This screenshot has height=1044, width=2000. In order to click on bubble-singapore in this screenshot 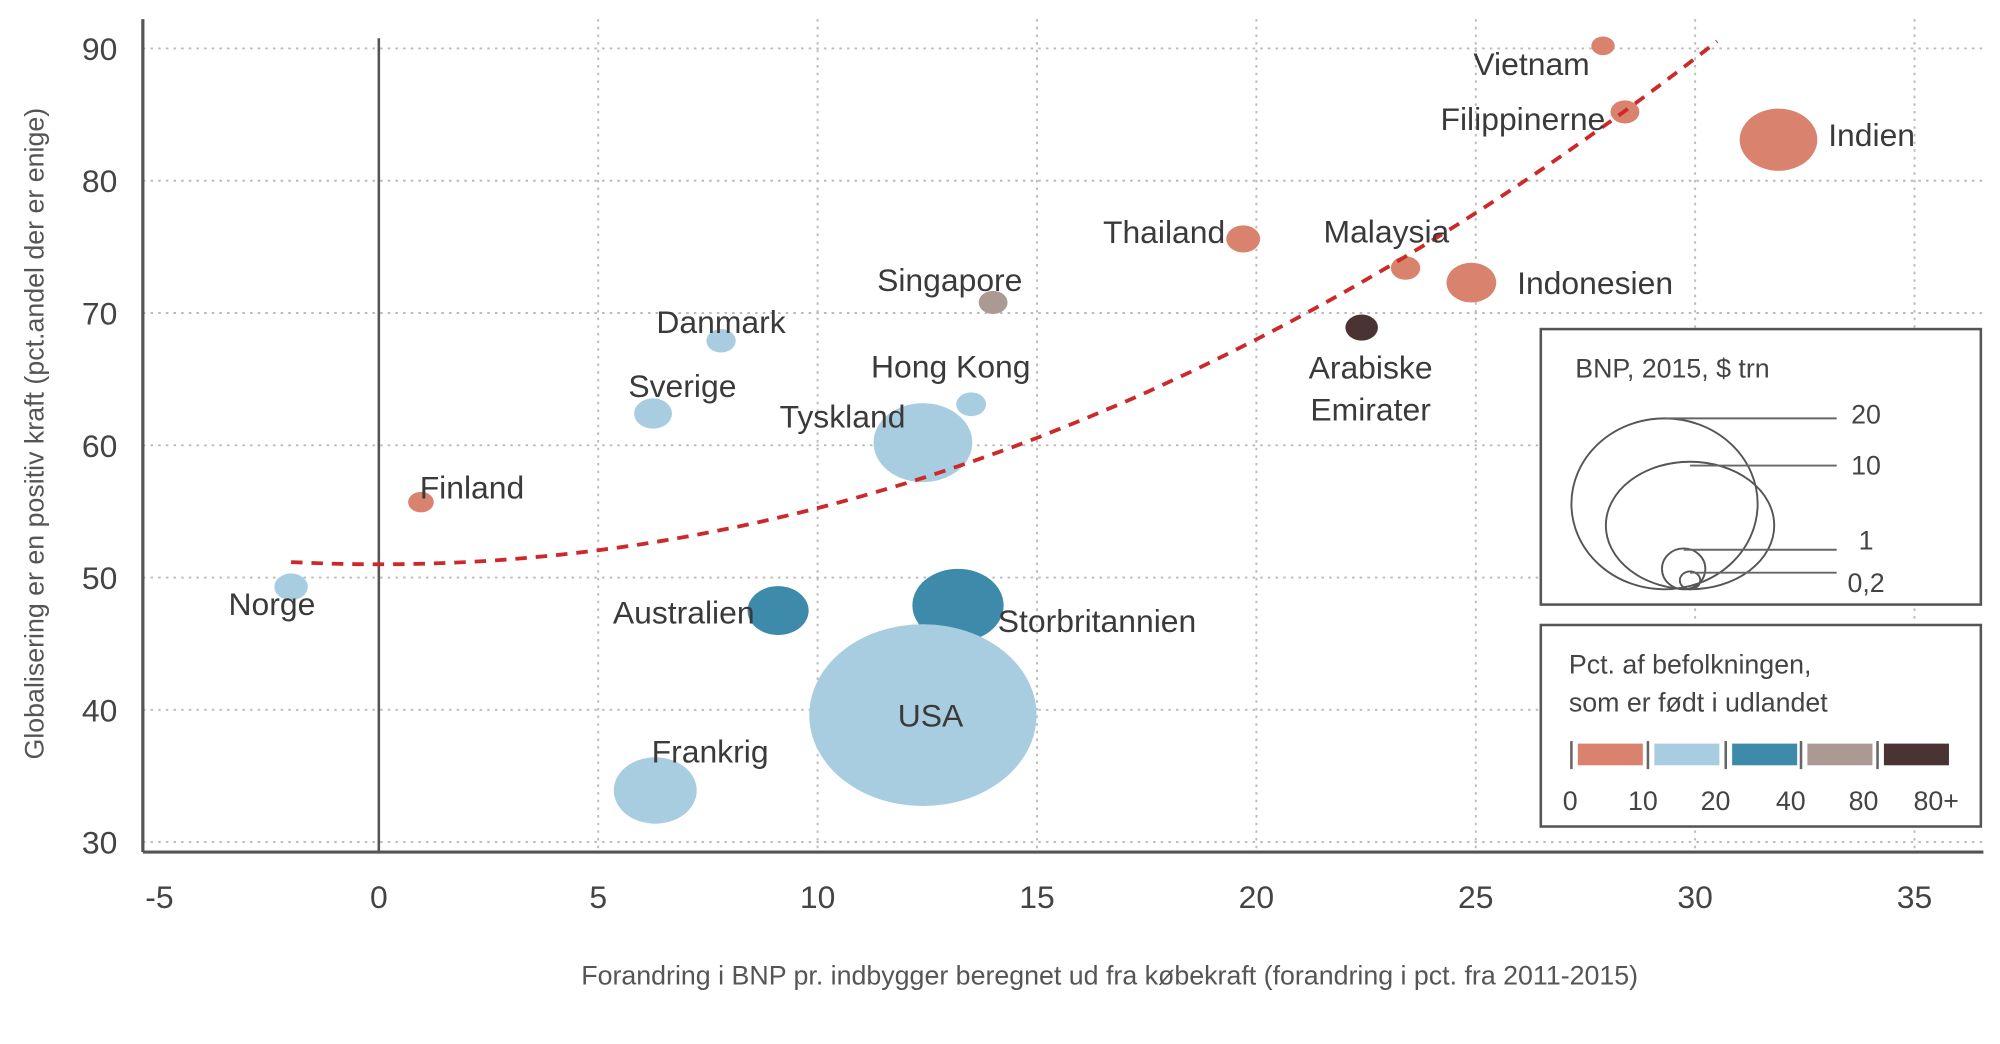, I will do `click(993, 302)`.